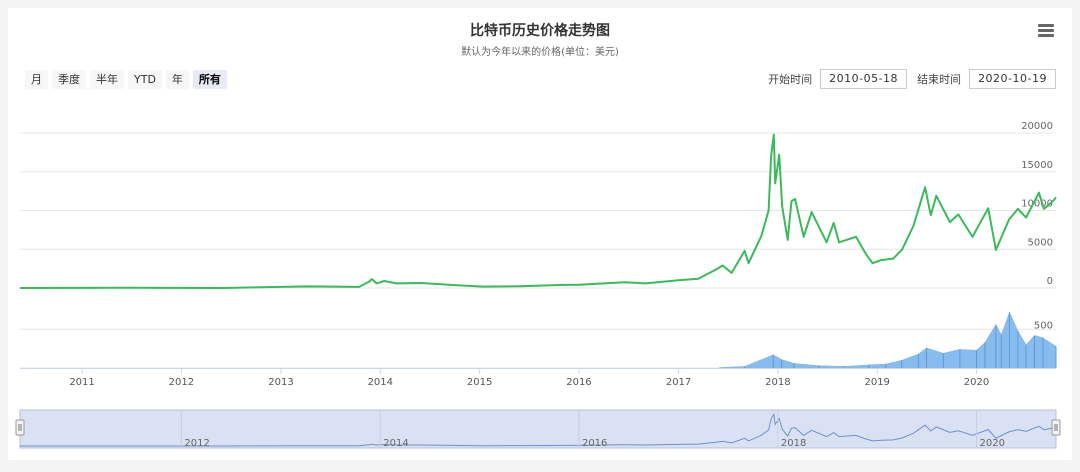  What do you see at coordinates (1046, 31) in the screenshot?
I see `menu-icon` at bounding box center [1046, 31].